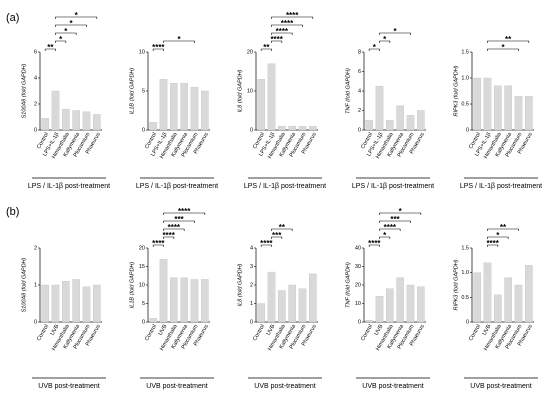 This screenshot has width=550, height=400. Describe the element at coordinates (142, 52) in the screenshot. I see `y-tick-label: 10` at that location.